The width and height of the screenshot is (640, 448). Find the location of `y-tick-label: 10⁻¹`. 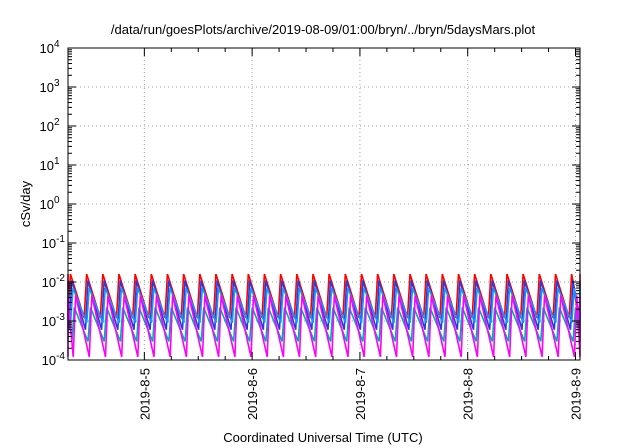

y-tick-label: 10⁻¹ is located at coordinates (54, 242).